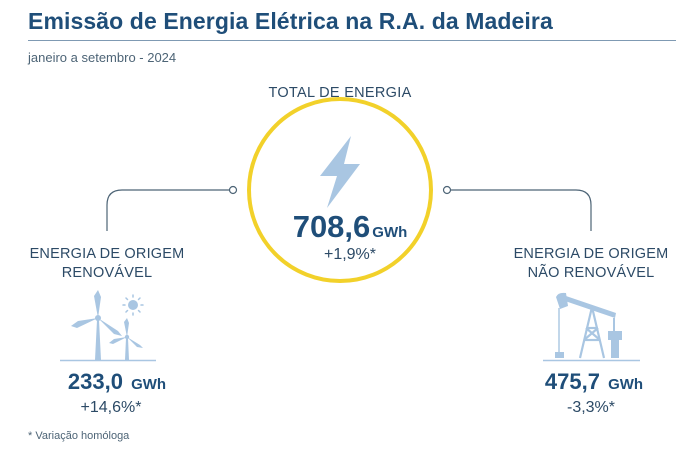 This screenshot has width=700, height=462. Describe the element at coordinates (108, 326) in the screenshot. I see `wind-turbines-sun-icon` at that location.